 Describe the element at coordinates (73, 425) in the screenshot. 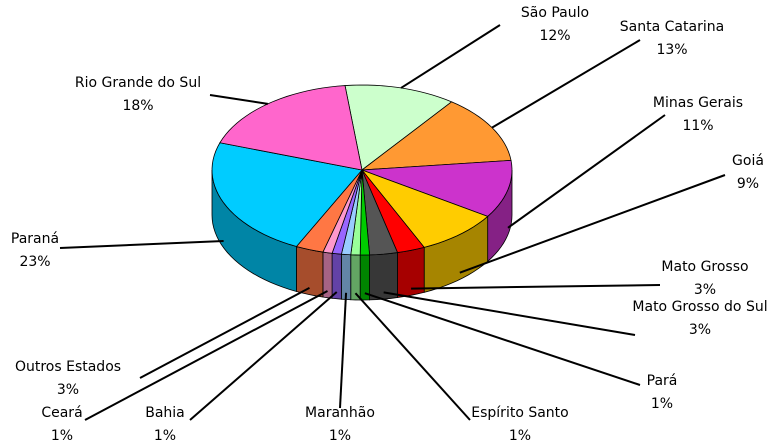

I see `slice-label: Ceará 1%` at that location.